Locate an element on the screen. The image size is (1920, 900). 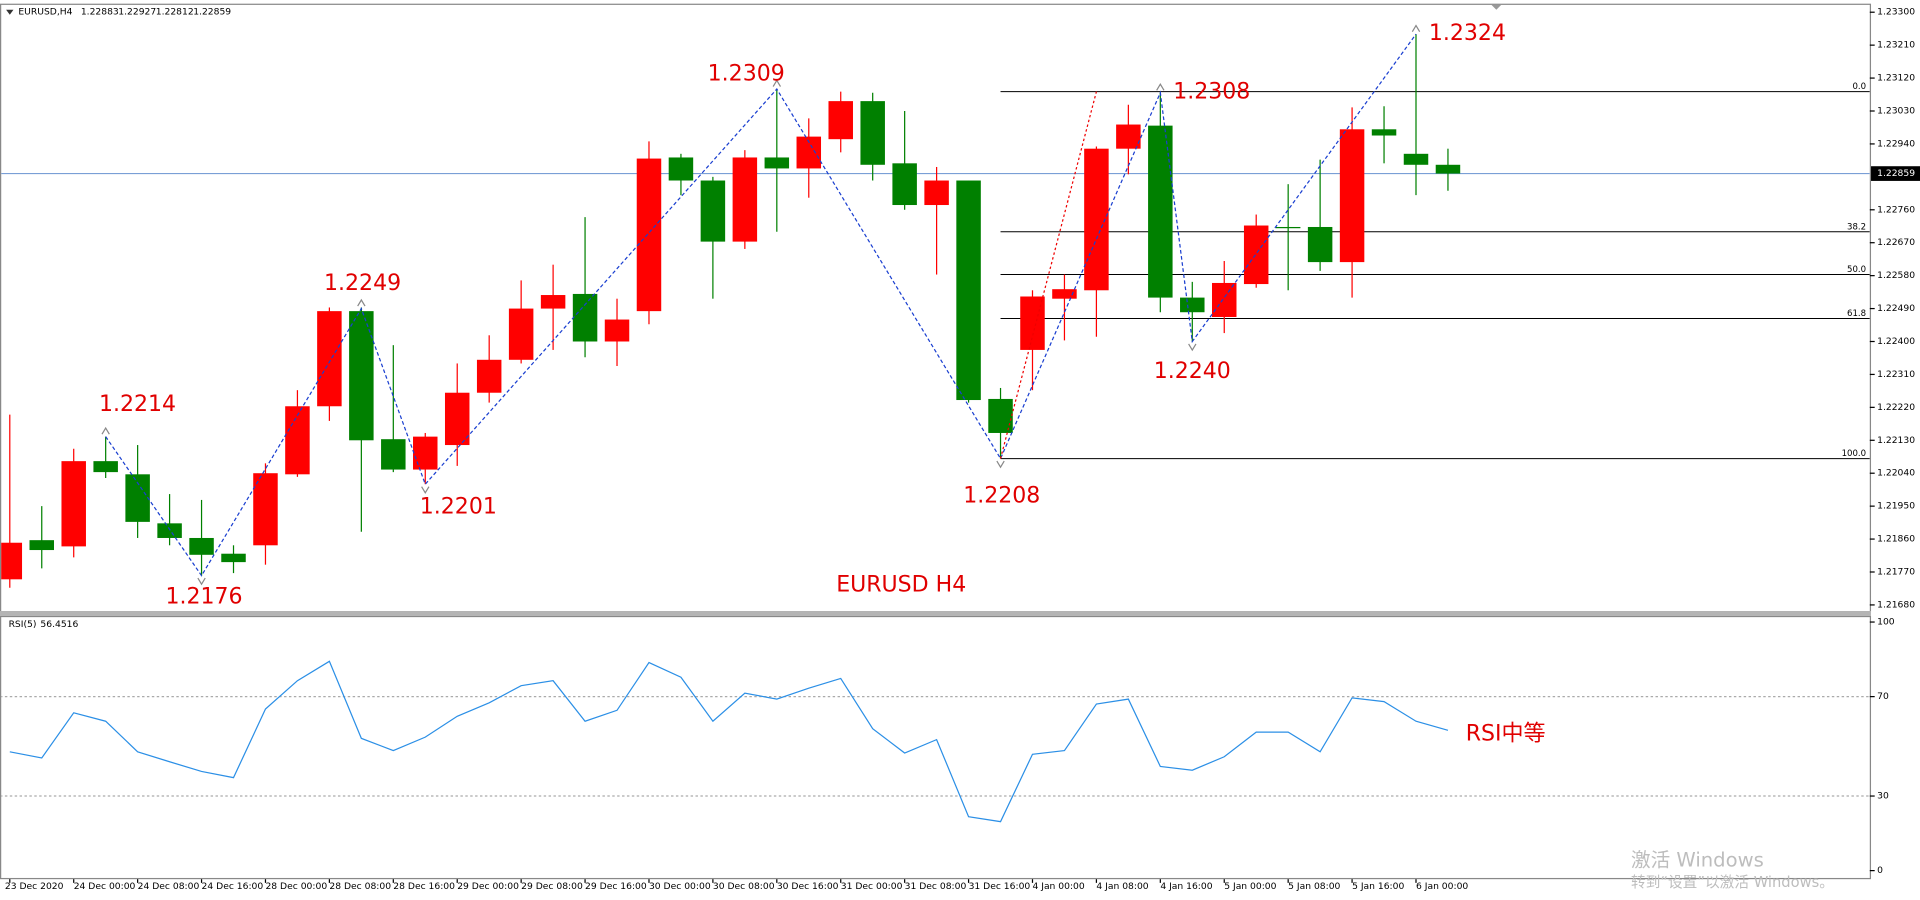
header-close: 1.22859 is located at coordinates (212, 12).